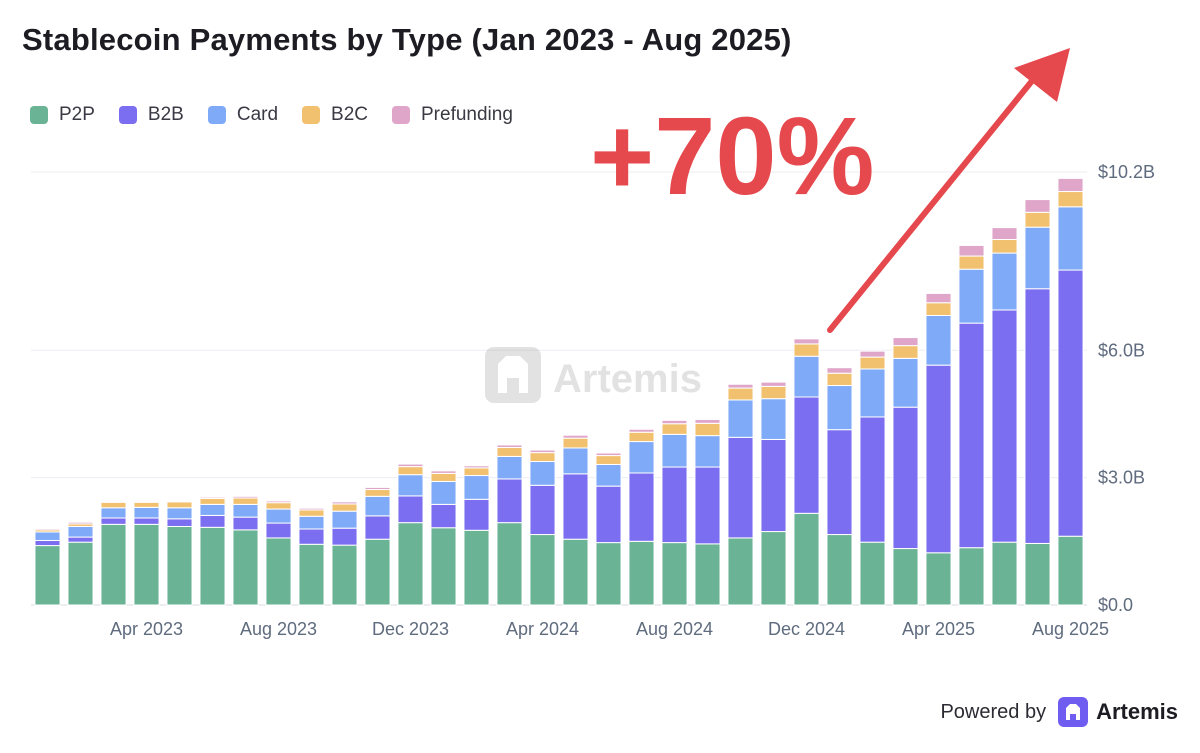  I want to click on brand-name: Artemis, so click(1137, 711).